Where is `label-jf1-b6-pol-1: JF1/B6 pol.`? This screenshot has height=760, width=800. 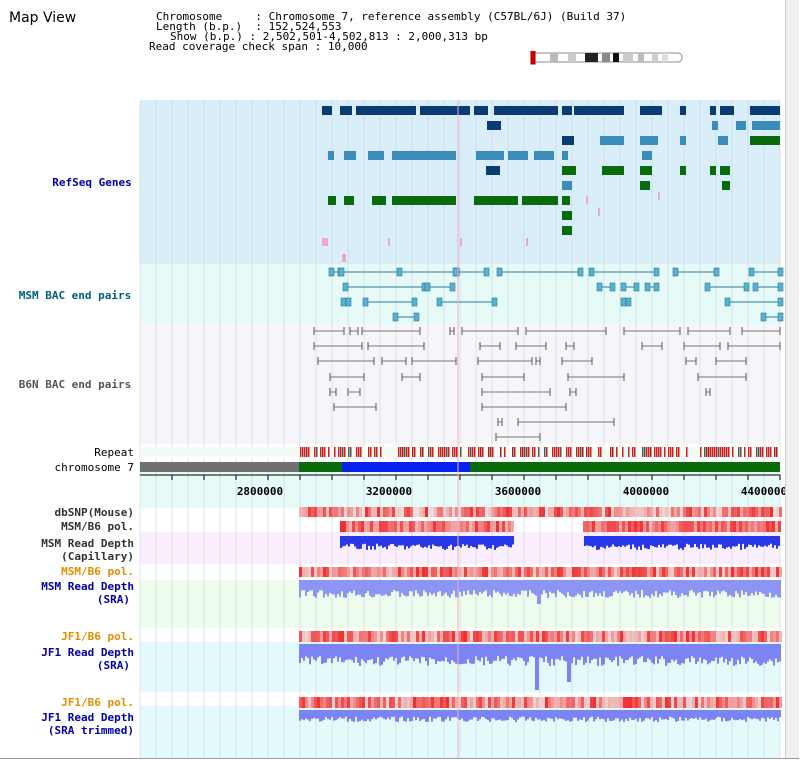
label-jf1-b6-pol-1: JF1/B6 pol. is located at coordinates (97, 636).